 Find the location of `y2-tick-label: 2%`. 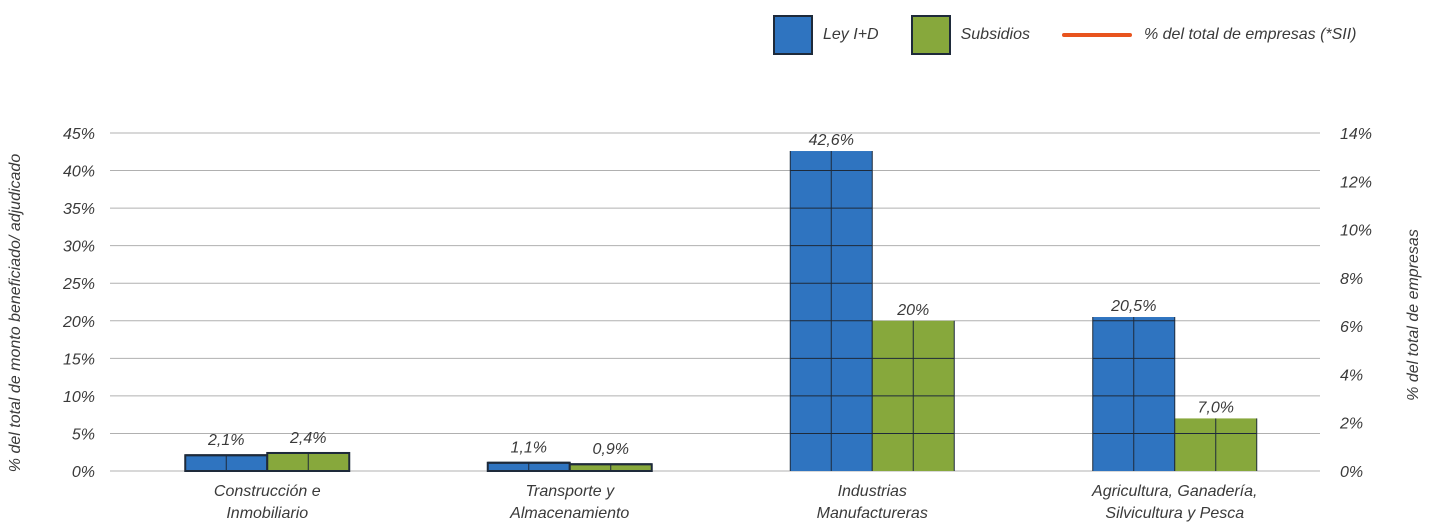

y2-tick-label: 2% is located at coordinates (1351, 424).